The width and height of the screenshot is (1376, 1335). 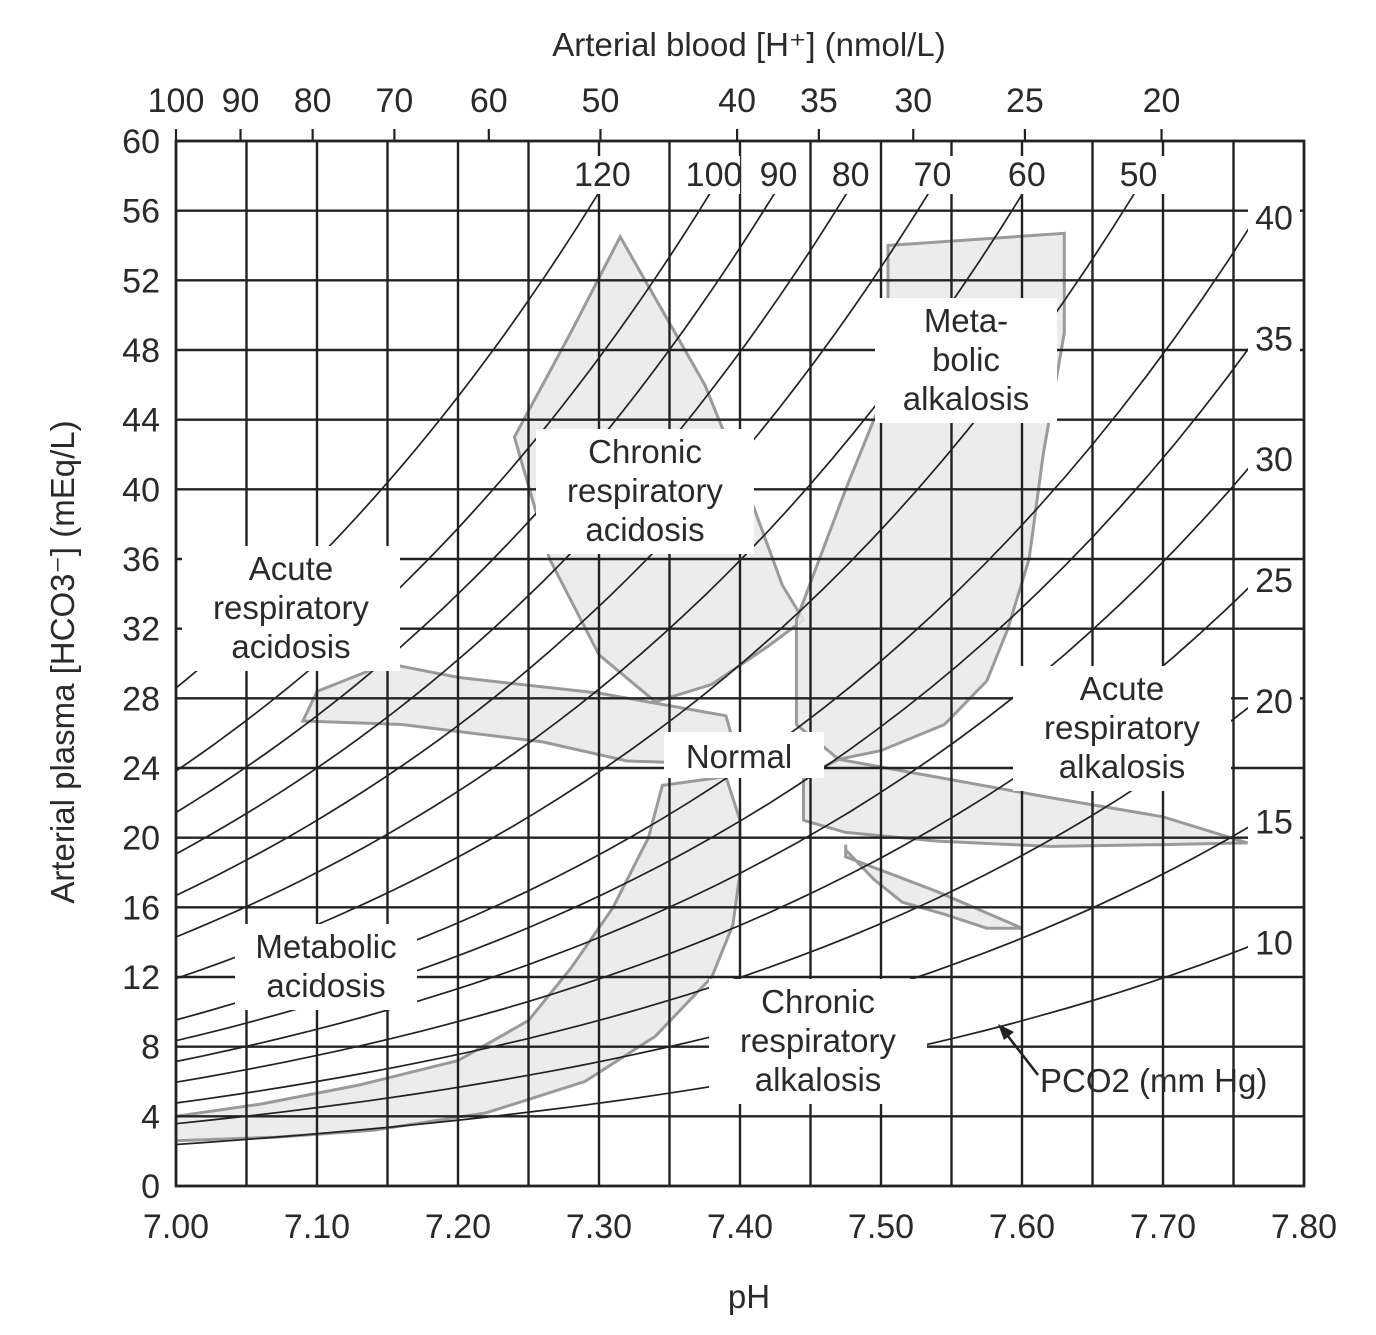 I want to click on pco2-isopleth-label: 10, so click(x=1274, y=943).